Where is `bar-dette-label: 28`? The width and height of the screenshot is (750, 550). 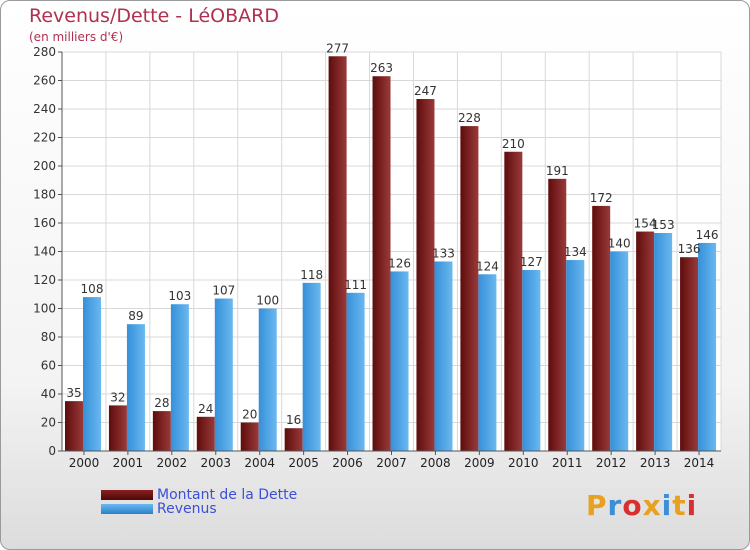
bar-dette-label: 28 is located at coordinates (161, 403).